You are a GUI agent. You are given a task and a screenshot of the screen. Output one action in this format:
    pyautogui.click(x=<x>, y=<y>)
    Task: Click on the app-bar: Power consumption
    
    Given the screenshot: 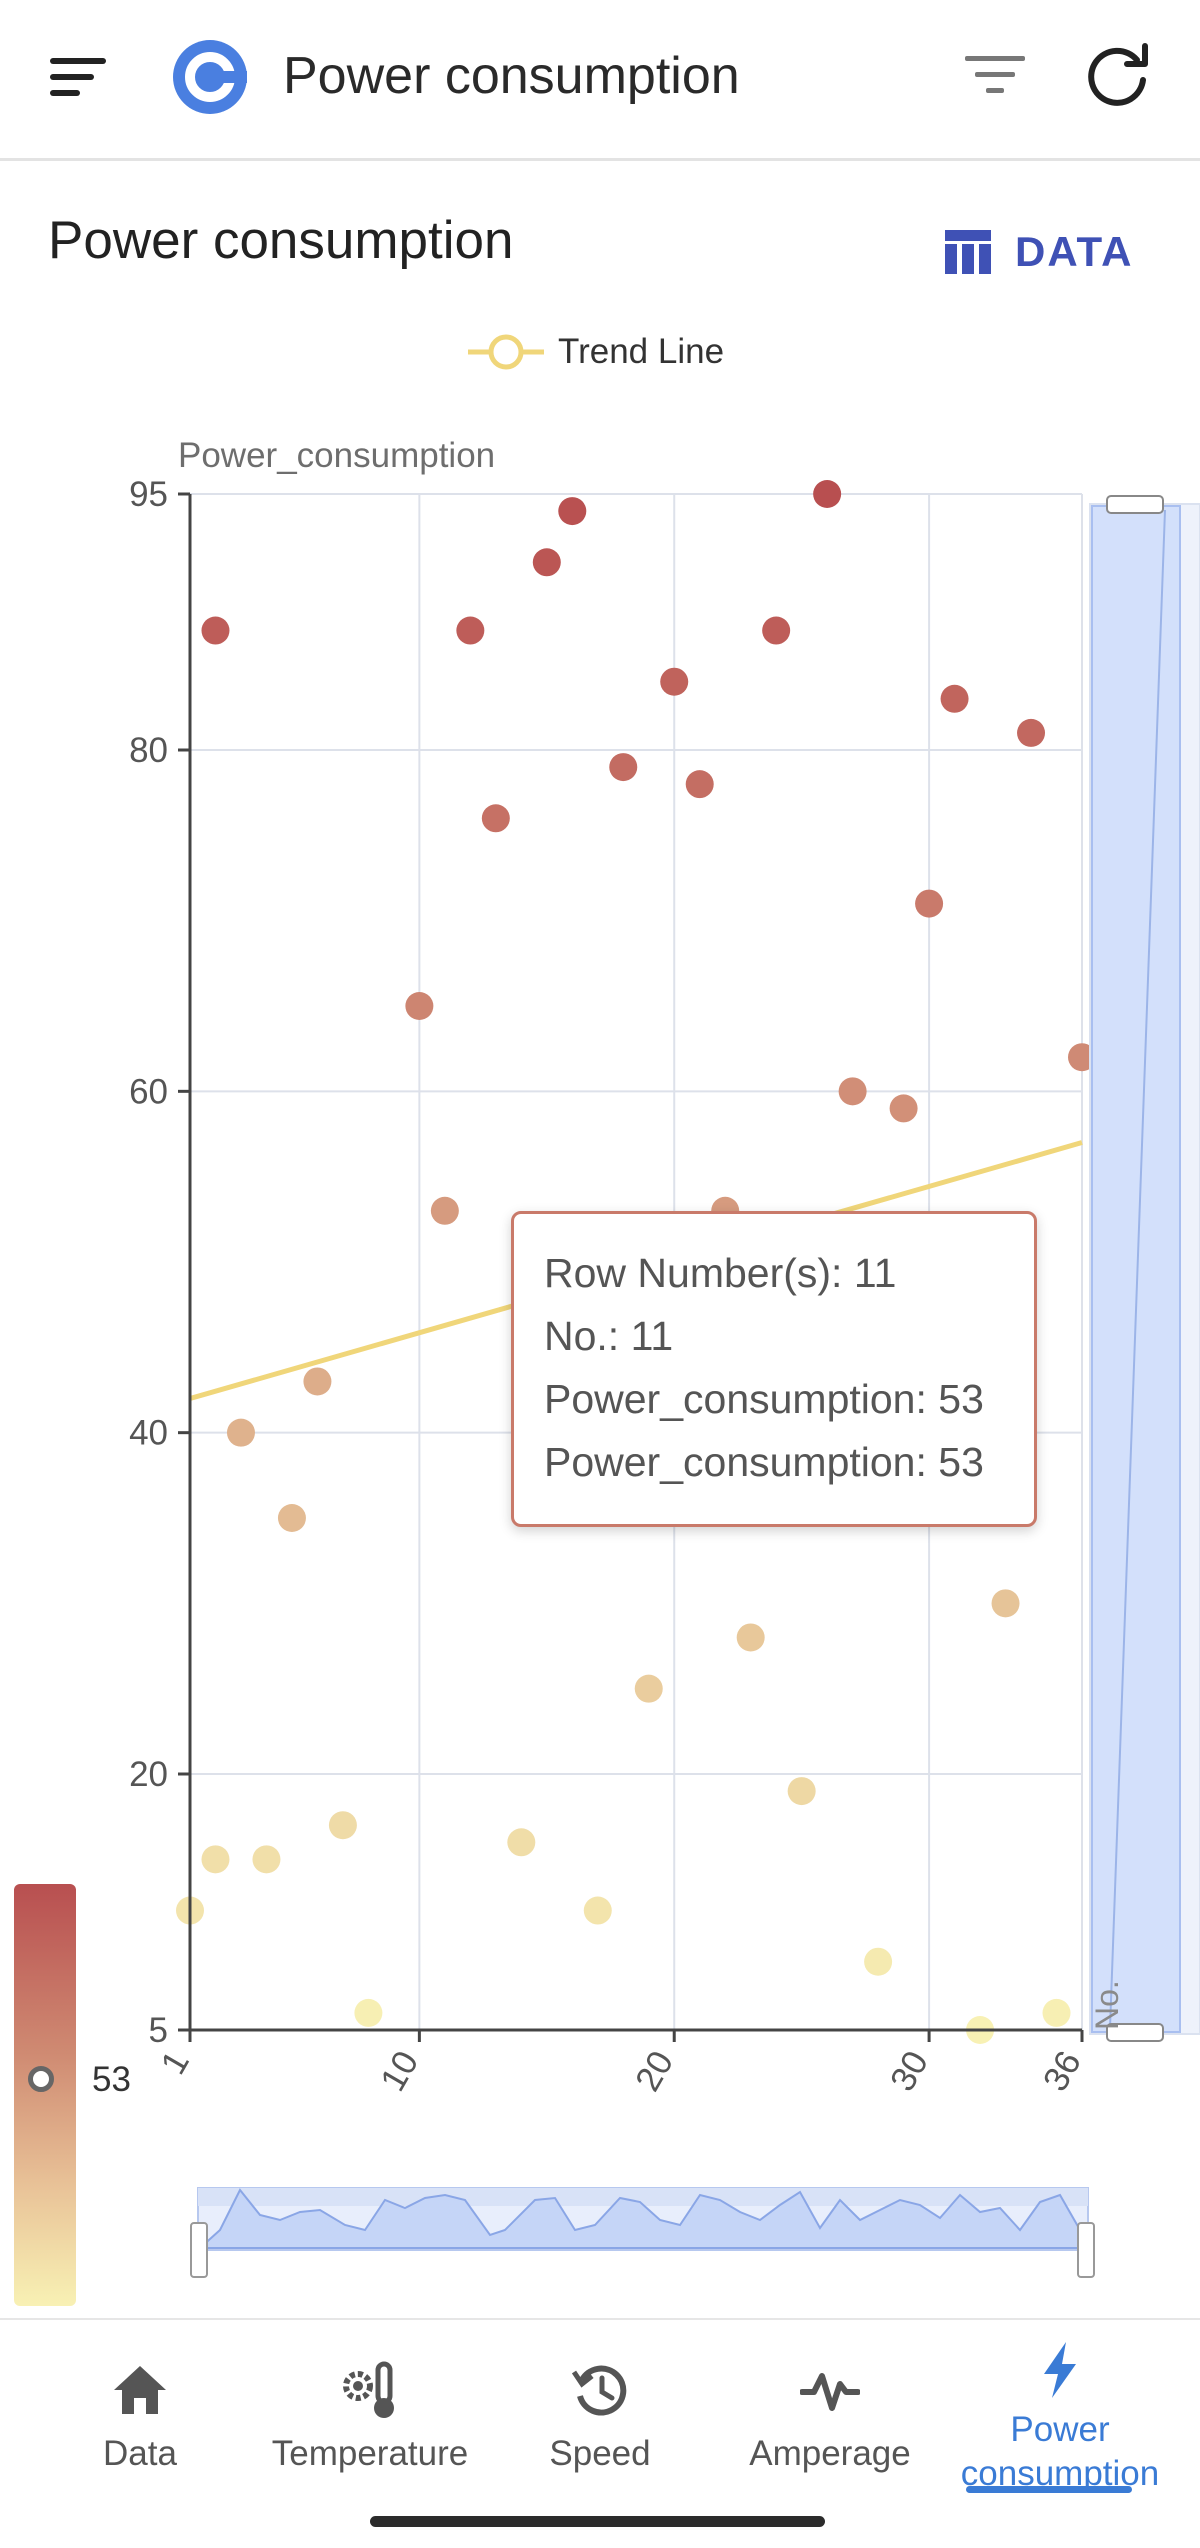 What is the action you would take?
    pyautogui.click(x=600, y=80)
    